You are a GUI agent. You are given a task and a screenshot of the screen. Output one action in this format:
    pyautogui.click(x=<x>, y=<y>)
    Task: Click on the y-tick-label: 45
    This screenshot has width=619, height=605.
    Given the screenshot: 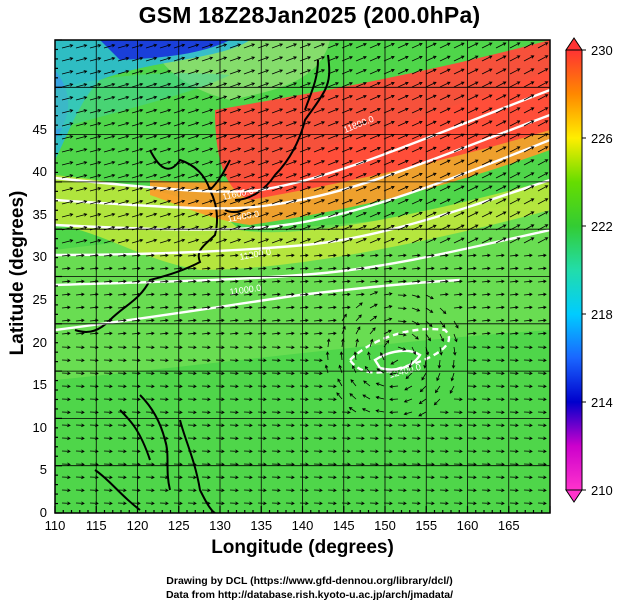 What is the action you would take?
    pyautogui.click(x=40, y=129)
    